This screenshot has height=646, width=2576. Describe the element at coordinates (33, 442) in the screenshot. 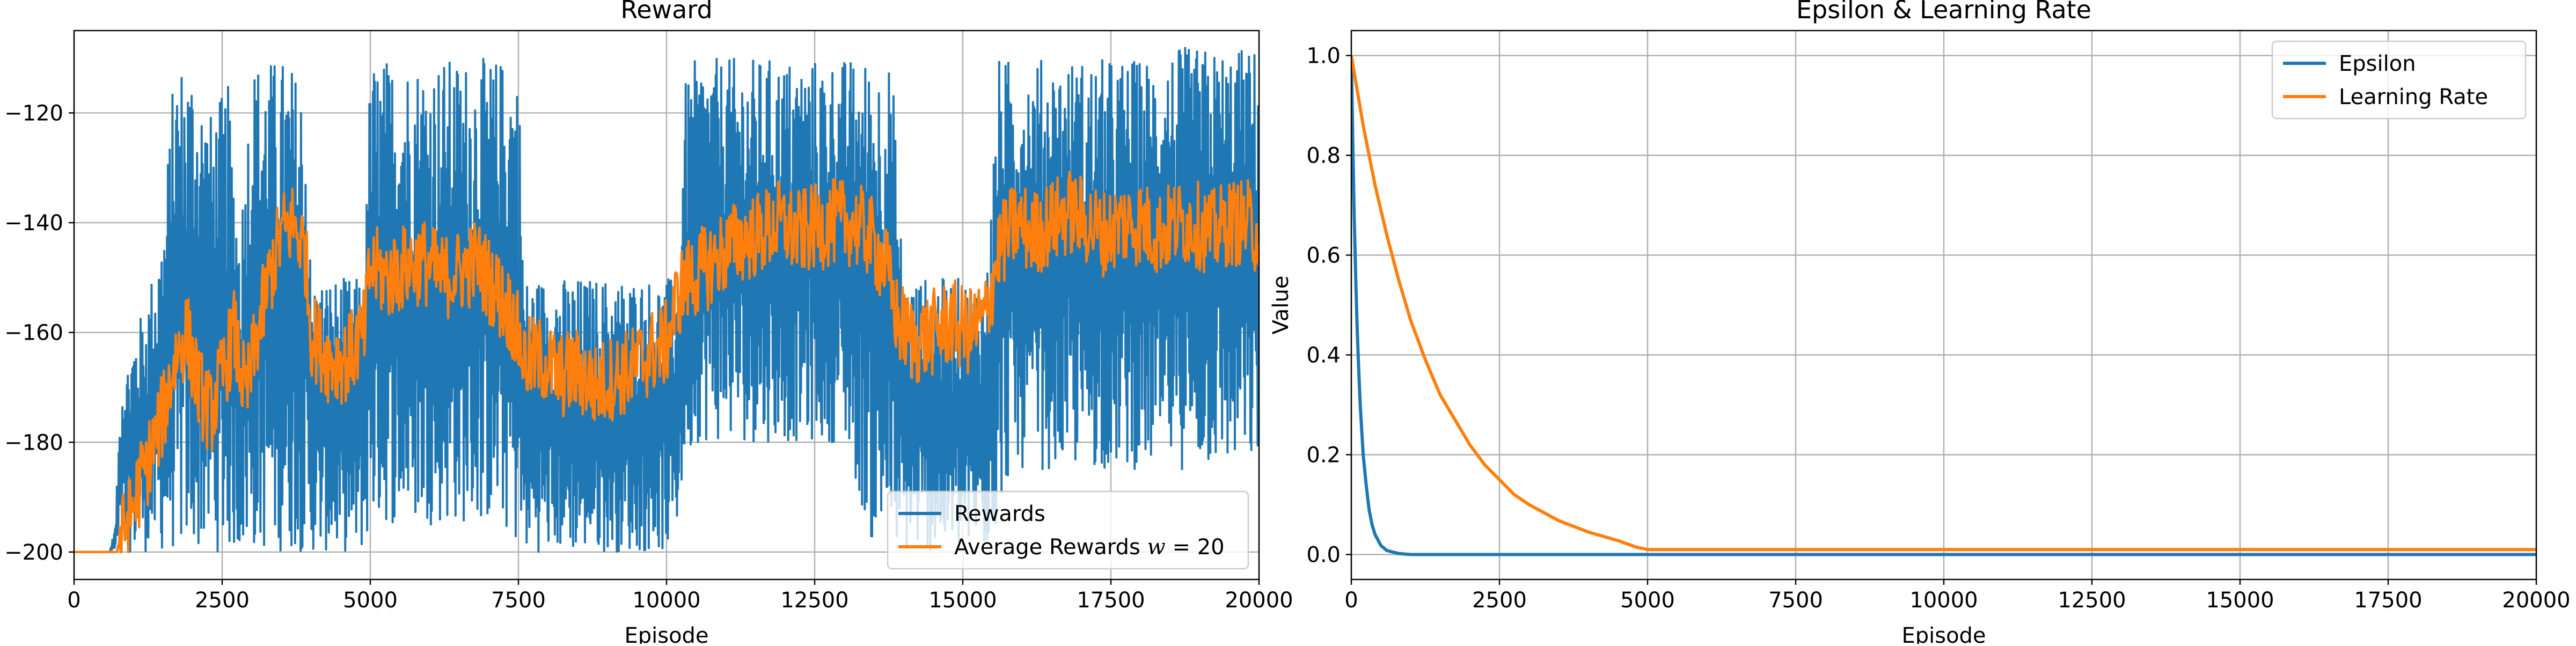

I see `y-tick-label: −180` at that location.